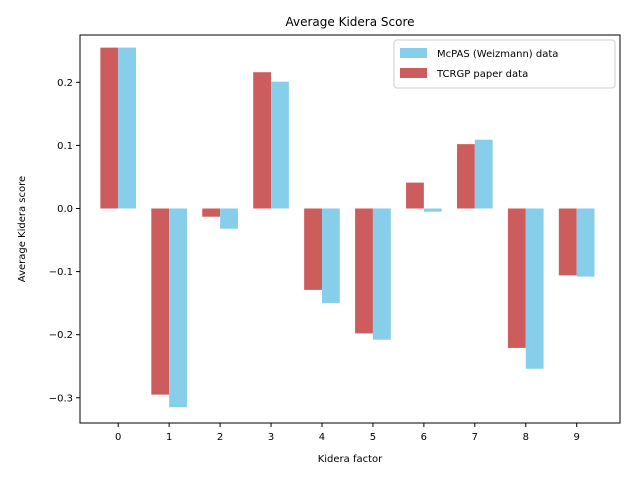 The height and width of the screenshot is (480, 640). What do you see at coordinates (169, 437) in the screenshot?
I see `x-tick-label: 1` at bounding box center [169, 437].